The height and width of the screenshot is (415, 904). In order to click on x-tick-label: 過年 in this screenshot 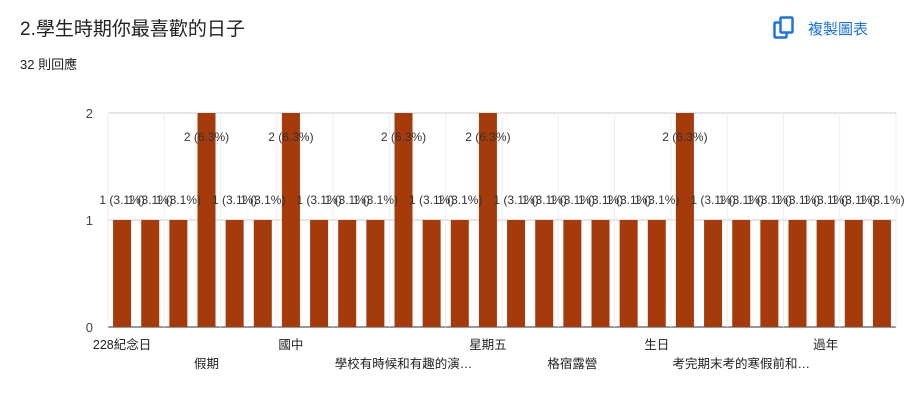, I will do `click(825, 345)`.